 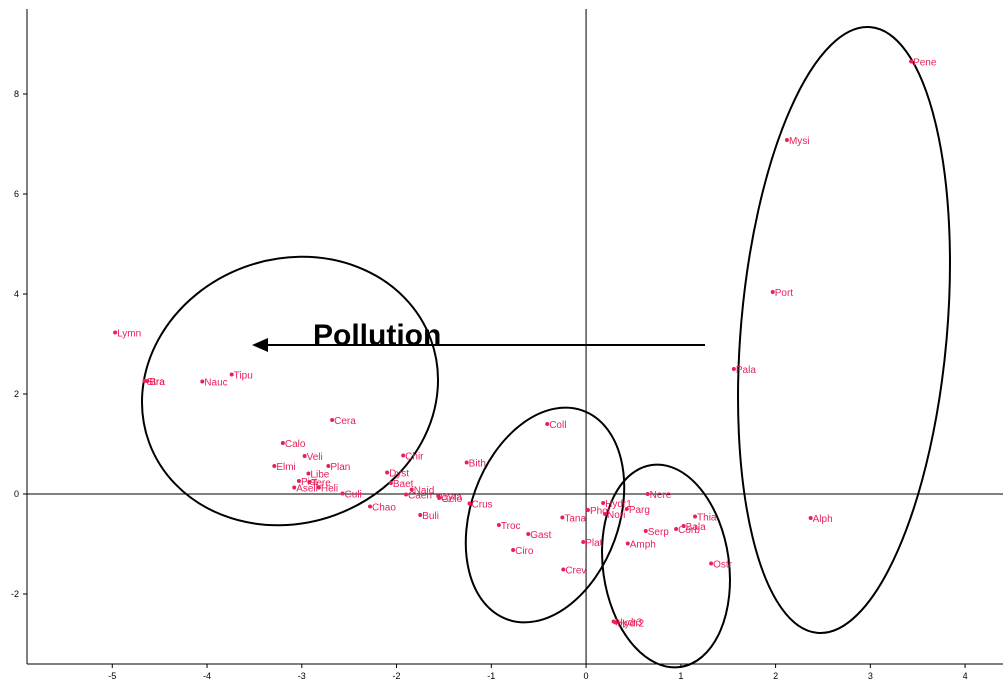 What do you see at coordinates (328, 466) in the screenshot?
I see `point-plan` at bounding box center [328, 466].